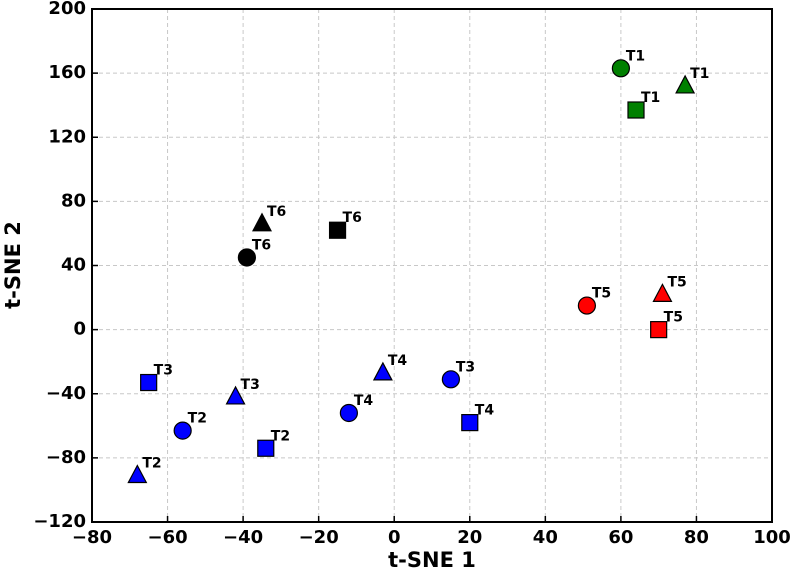  What do you see at coordinates (59, 521) in the screenshot?
I see `y-tick-label: −120` at bounding box center [59, 521].